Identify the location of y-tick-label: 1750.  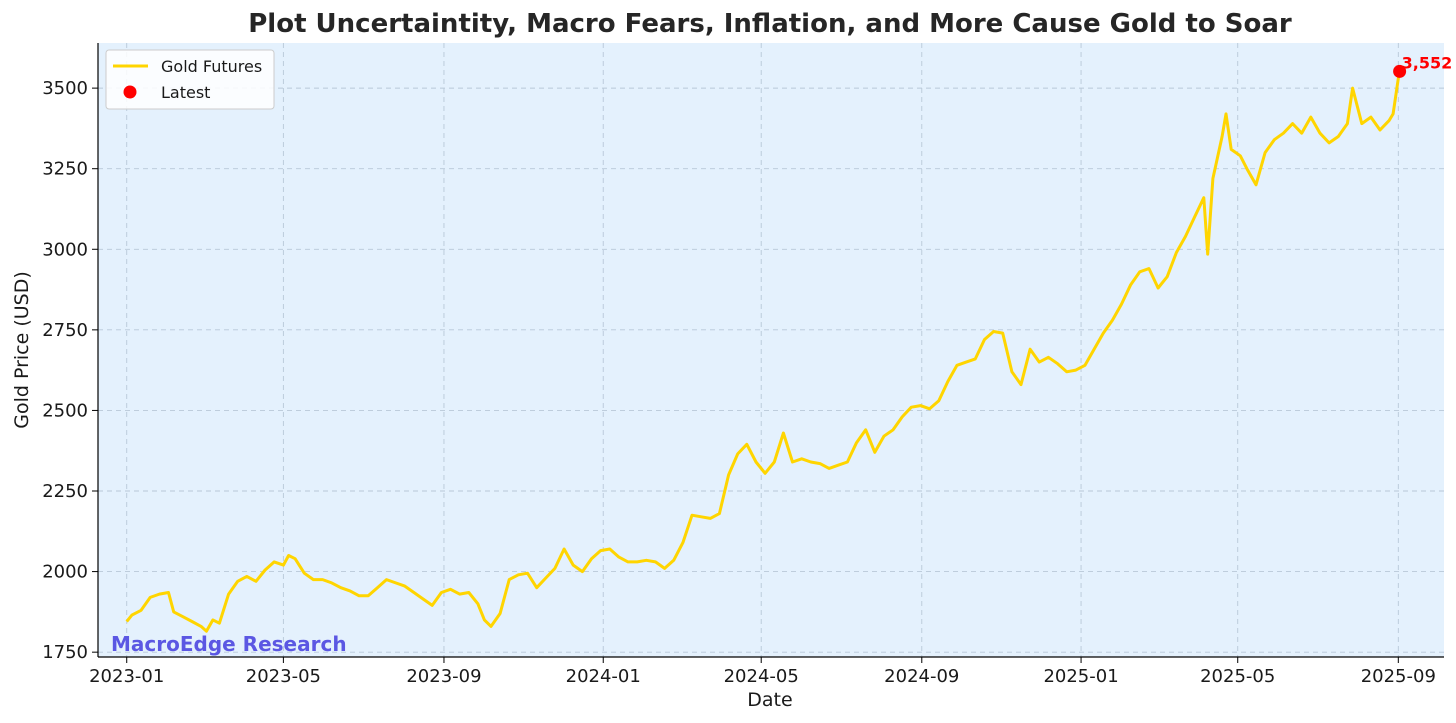
(65, 652).